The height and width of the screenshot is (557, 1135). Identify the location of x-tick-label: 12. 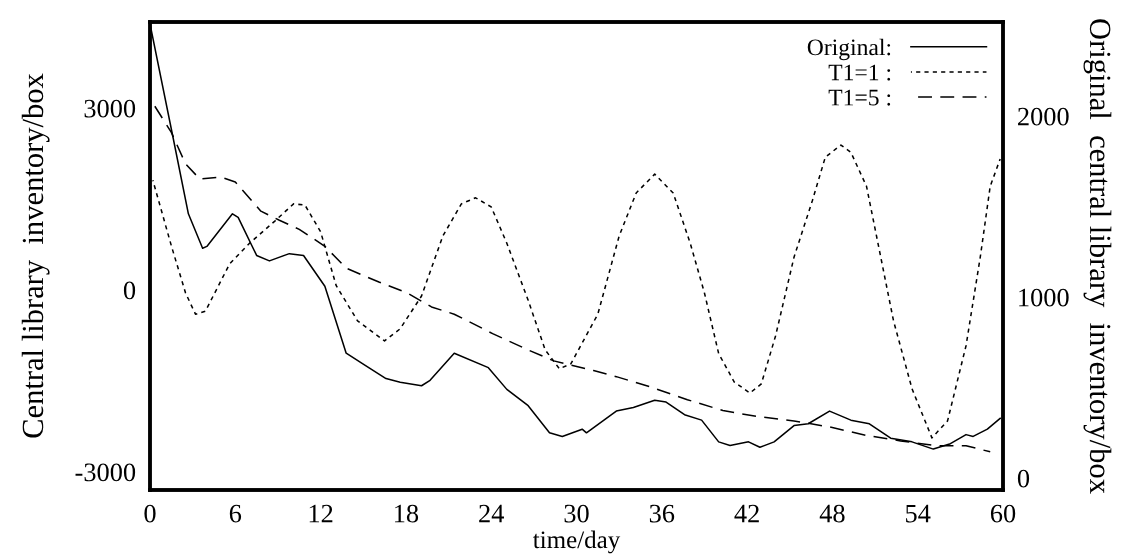
(321, 513).